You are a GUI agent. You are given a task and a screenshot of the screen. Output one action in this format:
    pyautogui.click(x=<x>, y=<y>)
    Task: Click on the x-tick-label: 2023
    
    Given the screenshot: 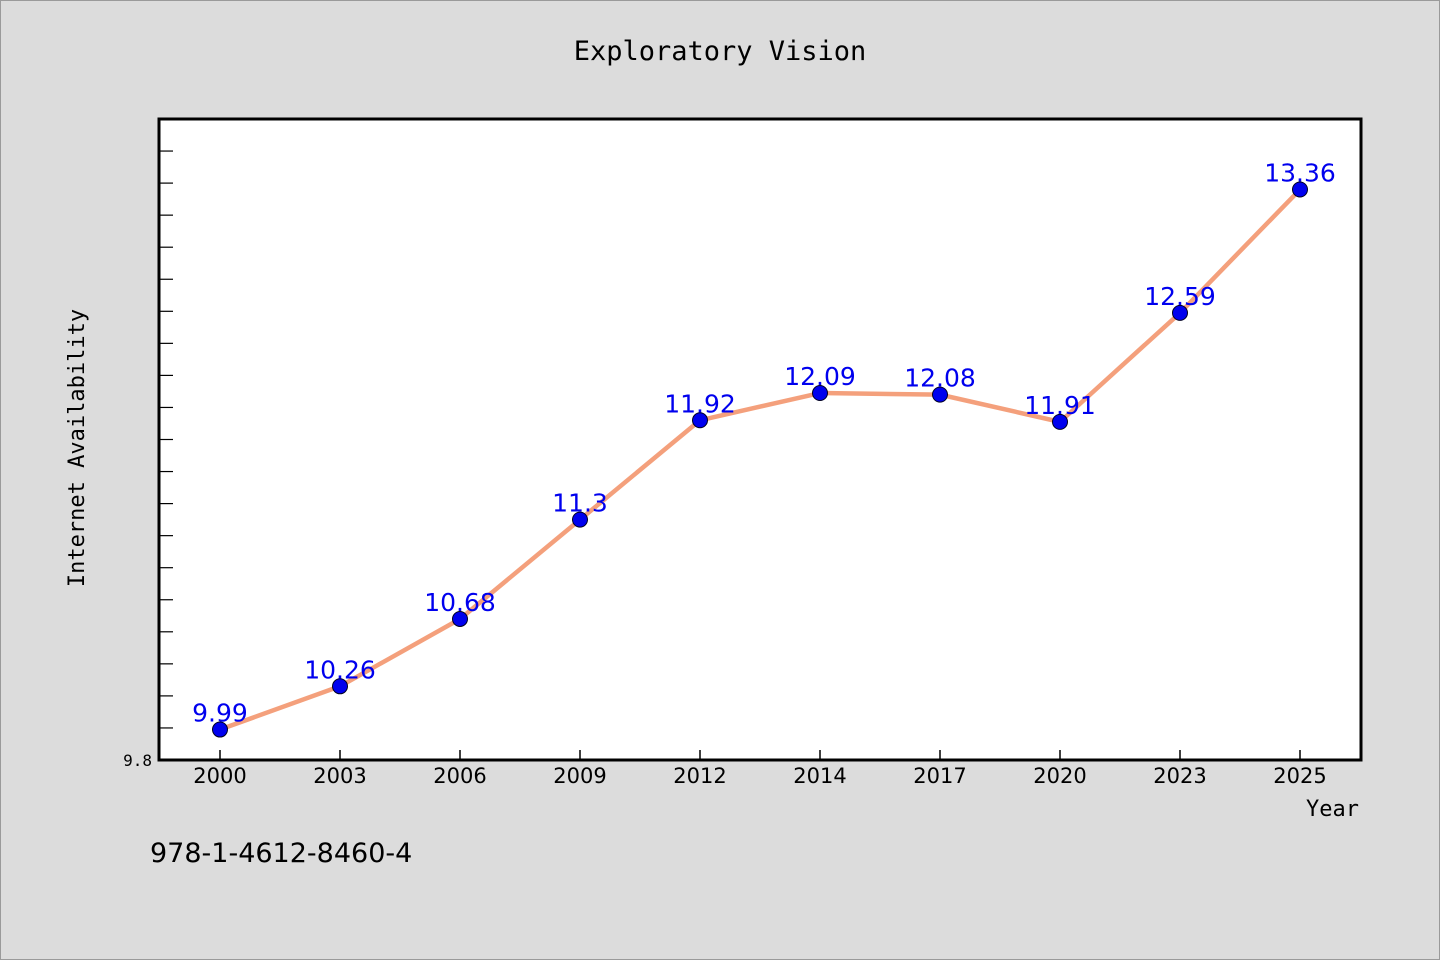 What is the action you would take?
    pyautogui.click(x=1179, y=776)
    